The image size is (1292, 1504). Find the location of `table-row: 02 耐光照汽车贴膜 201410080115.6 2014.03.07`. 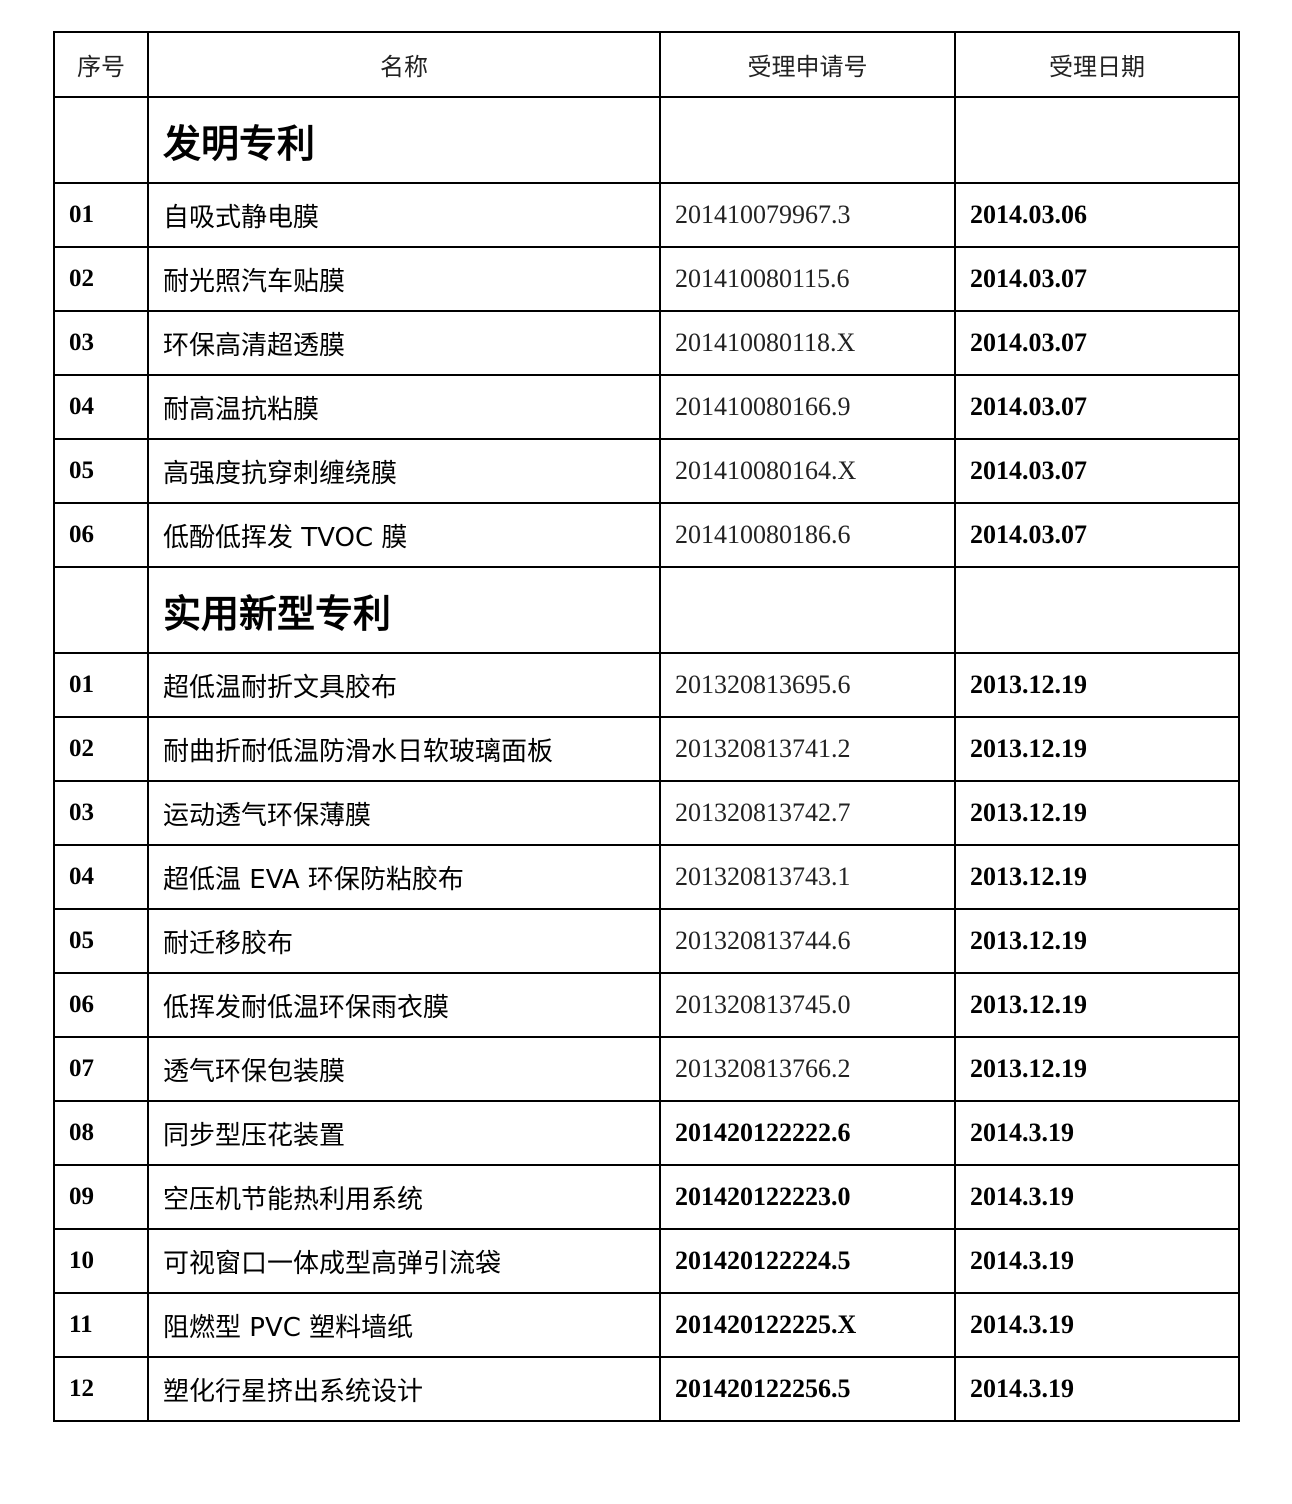

table-row: 02 耐光照汽车贴膜 201410080115.6 2014.03.07 is located at coordinates (646, 279).